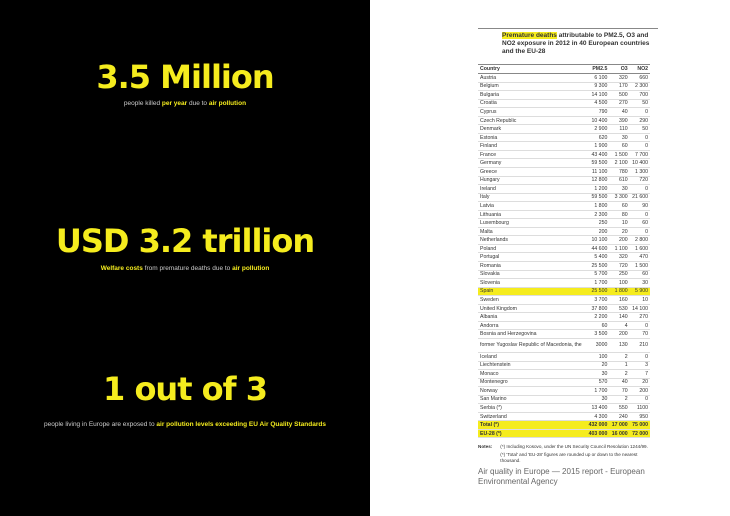 This screenshot has height=516, width=730. What do you see at coordinates (532, 112) in the screenshot?
I see `cell-country: Cyprus` at bounding box center [532, 112].